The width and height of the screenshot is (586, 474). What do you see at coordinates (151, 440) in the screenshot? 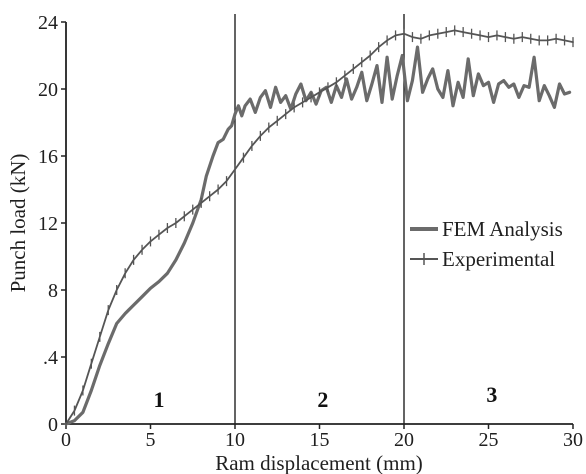
I see `x-tick-label: 5` at bounding box center [151, 440].